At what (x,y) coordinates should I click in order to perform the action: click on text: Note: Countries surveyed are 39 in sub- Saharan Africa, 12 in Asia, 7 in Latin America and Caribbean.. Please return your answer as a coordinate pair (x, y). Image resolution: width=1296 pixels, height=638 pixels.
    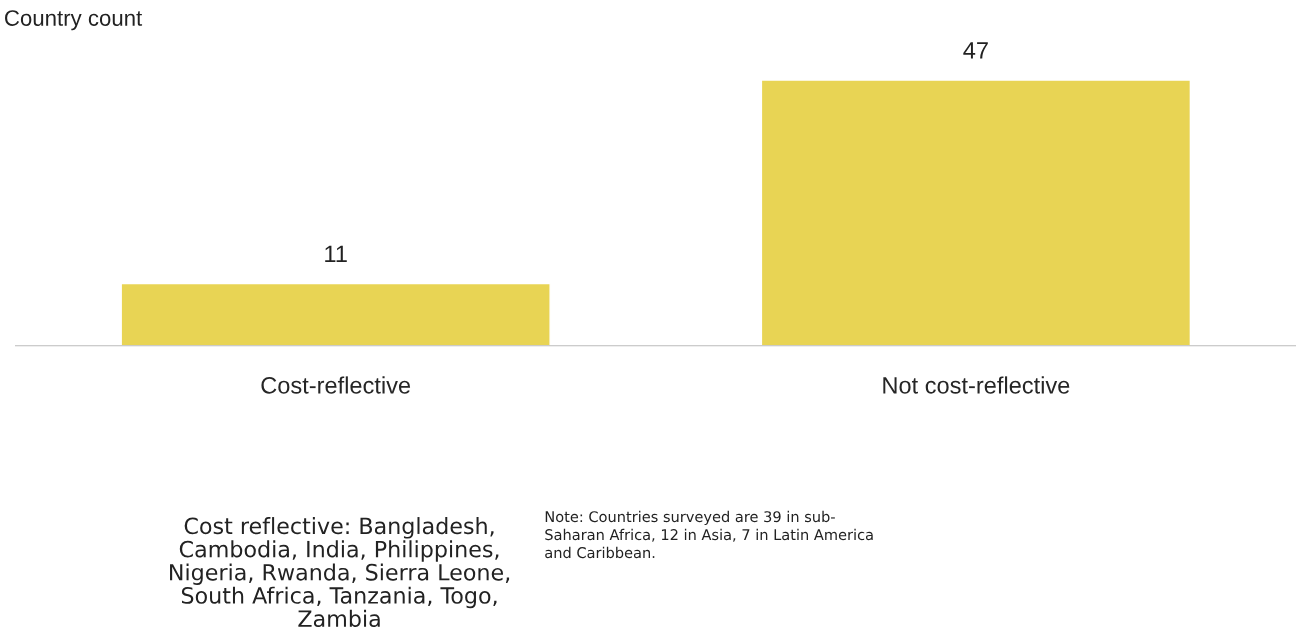
    Looking at the image, I should click on (709, 534).